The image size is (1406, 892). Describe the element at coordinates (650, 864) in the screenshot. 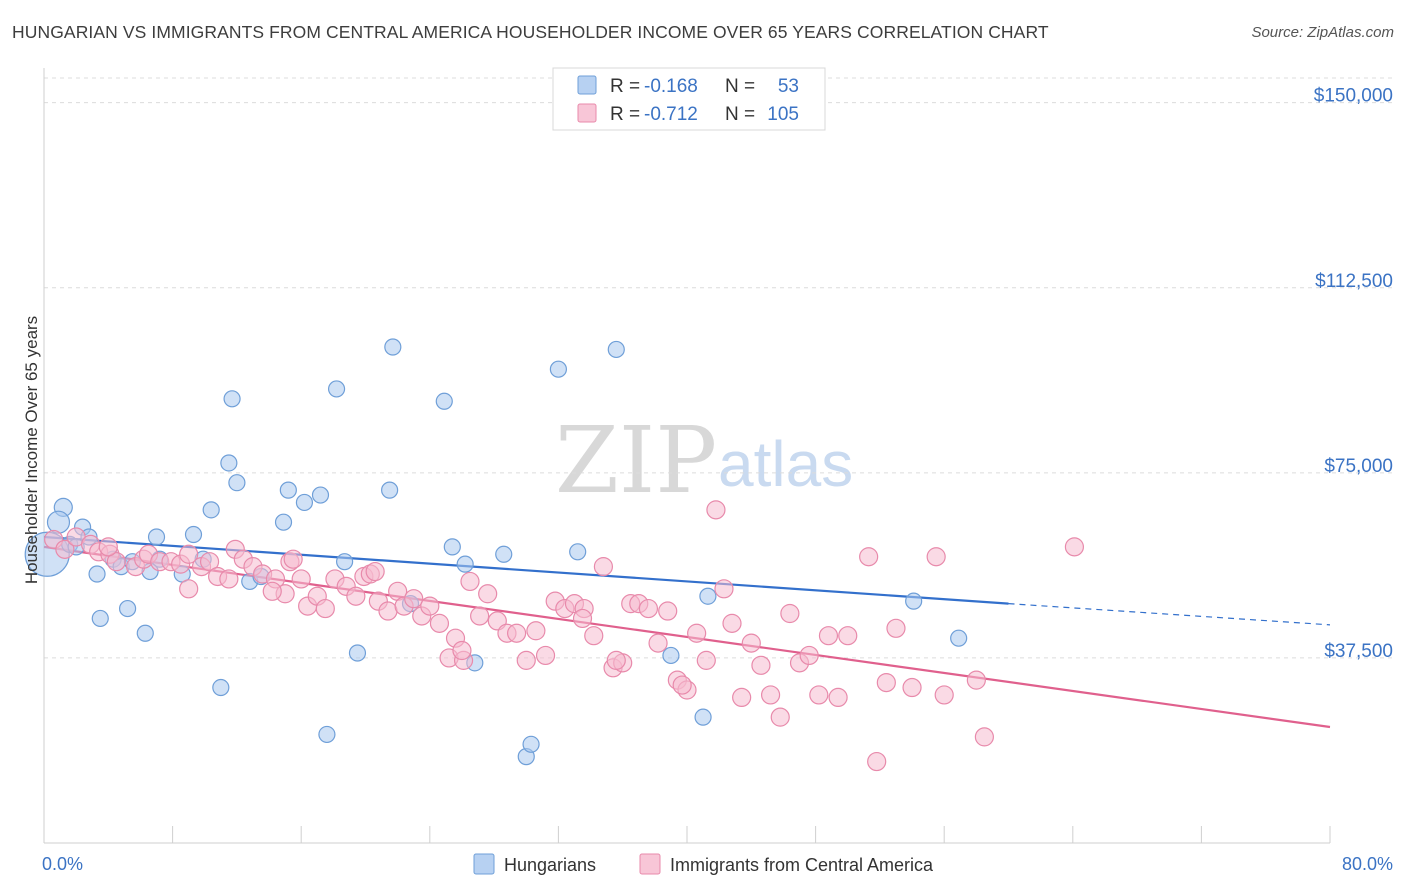

I see `series-legend-swatch-central-america` at that location.